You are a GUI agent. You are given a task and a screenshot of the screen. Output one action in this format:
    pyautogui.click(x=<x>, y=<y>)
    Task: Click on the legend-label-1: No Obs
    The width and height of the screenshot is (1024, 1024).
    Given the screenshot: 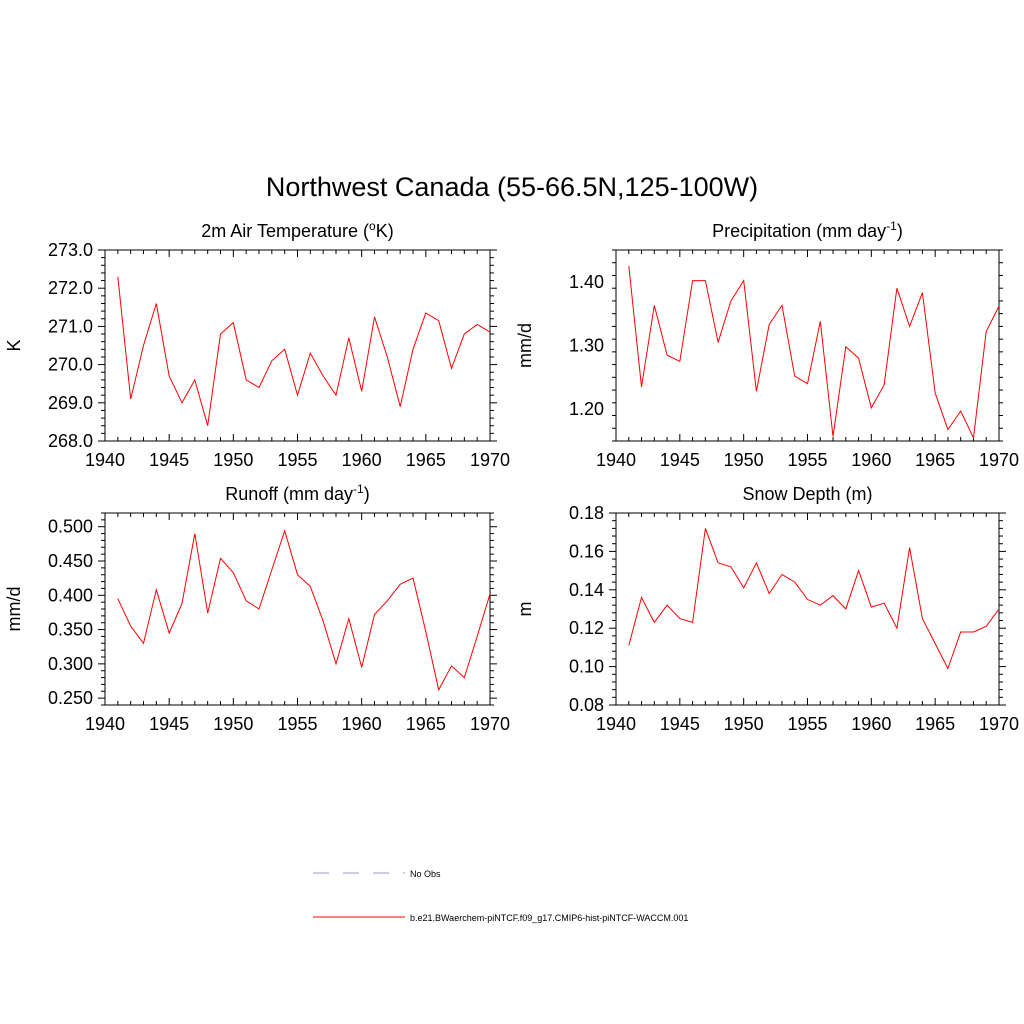 What is the action you would take?
    pyautogui.click(x=425, y=874)
    